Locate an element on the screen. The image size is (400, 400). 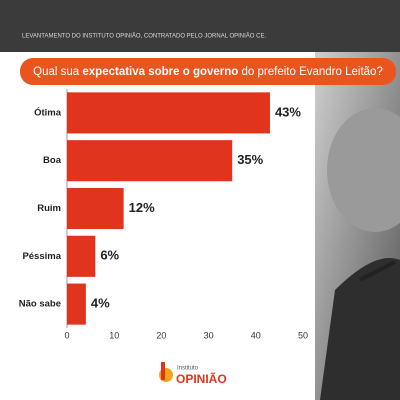
x-tick-label: 30 is located at coordinates (209, 335).